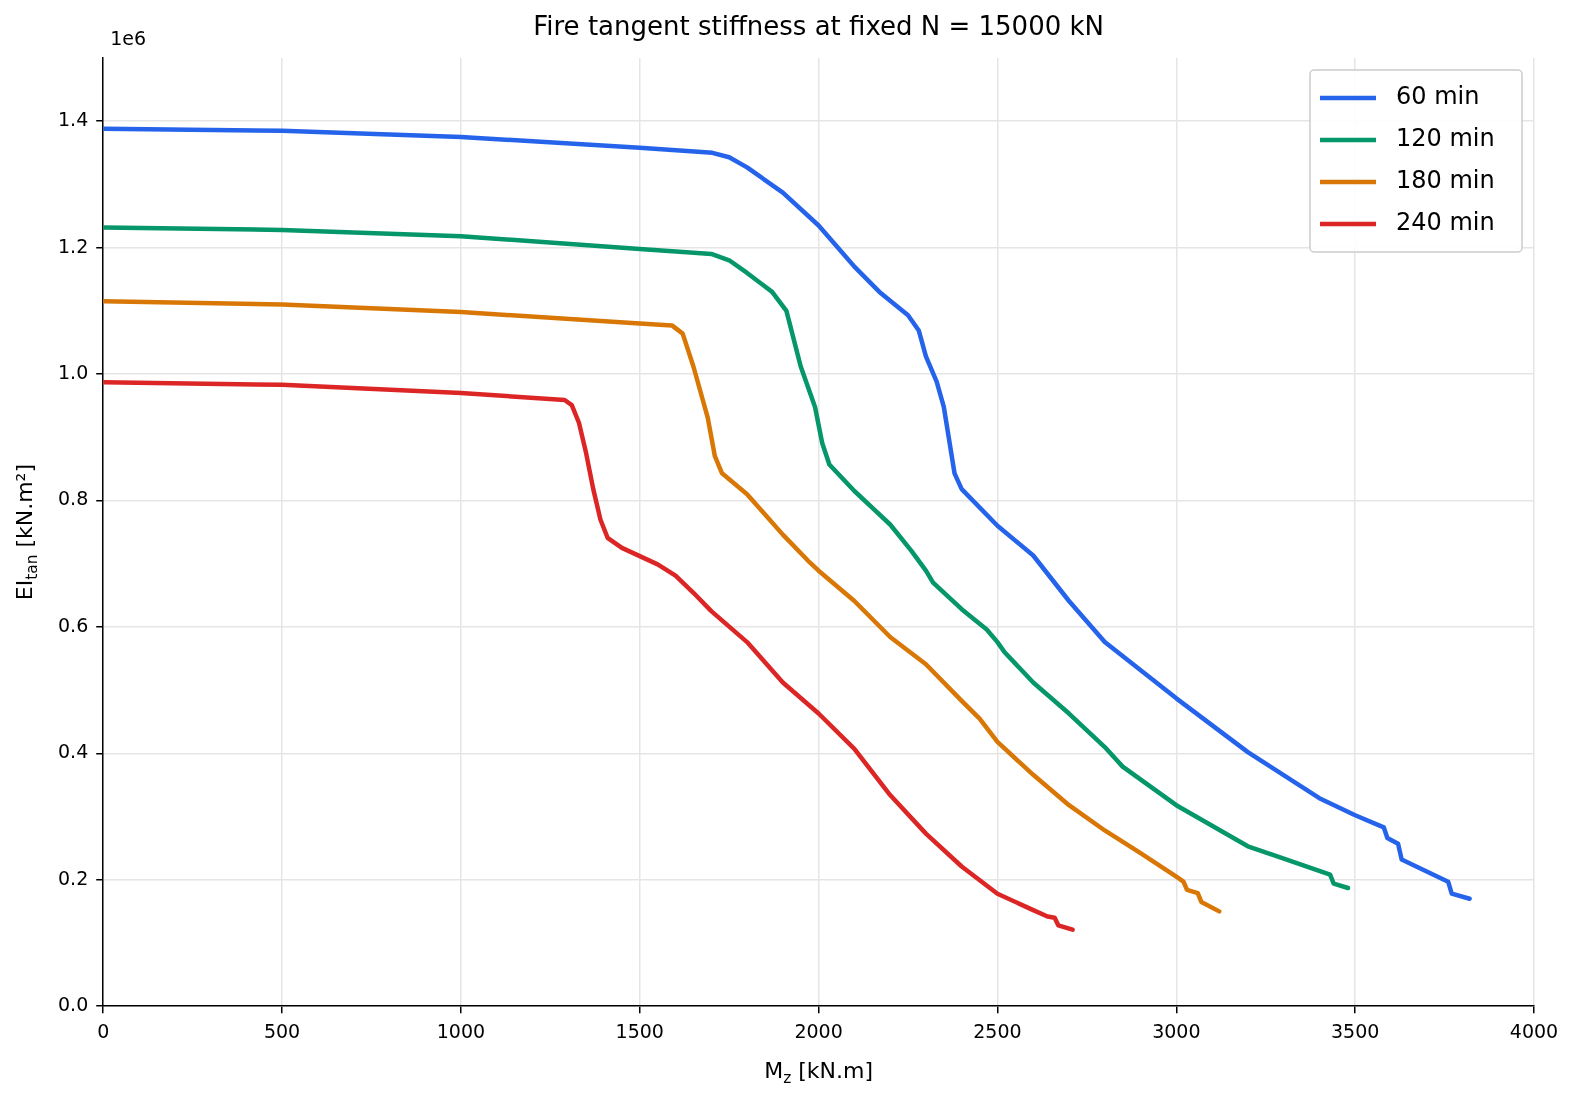  Describe the element at coordinates (282, 1030) in the screenshot. I see `x-tick-label: 500` at that location.